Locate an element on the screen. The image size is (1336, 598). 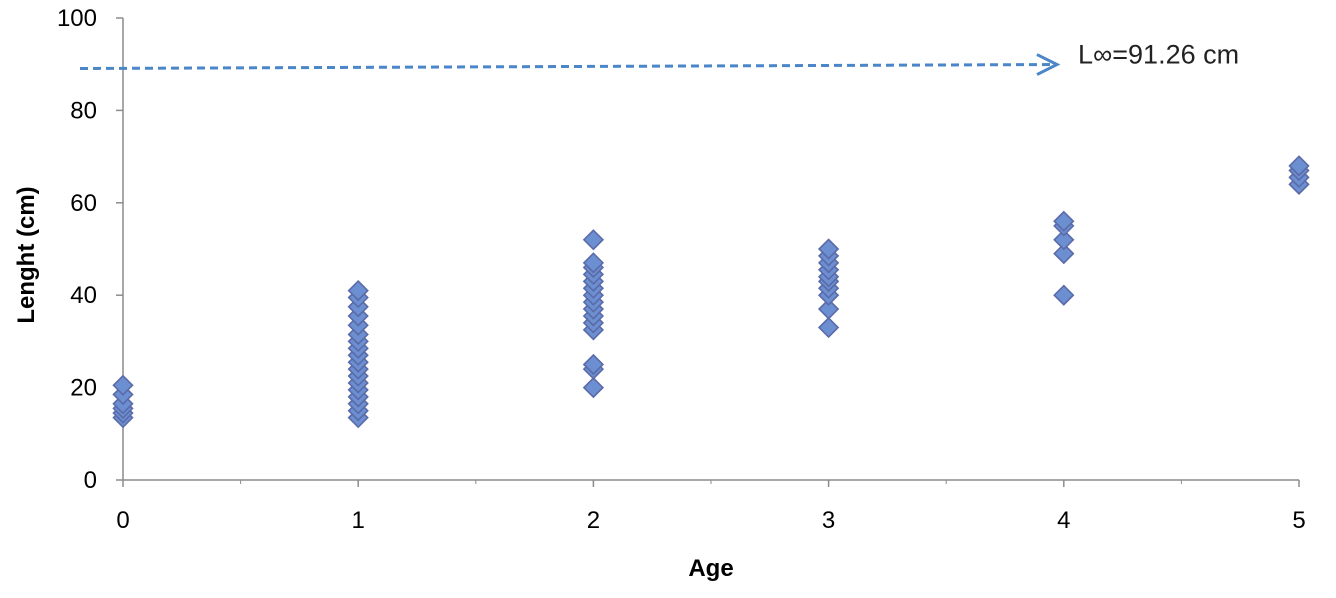
asymptote-annotation: L∞=91.26 cm is located at coordinates (659, 58).